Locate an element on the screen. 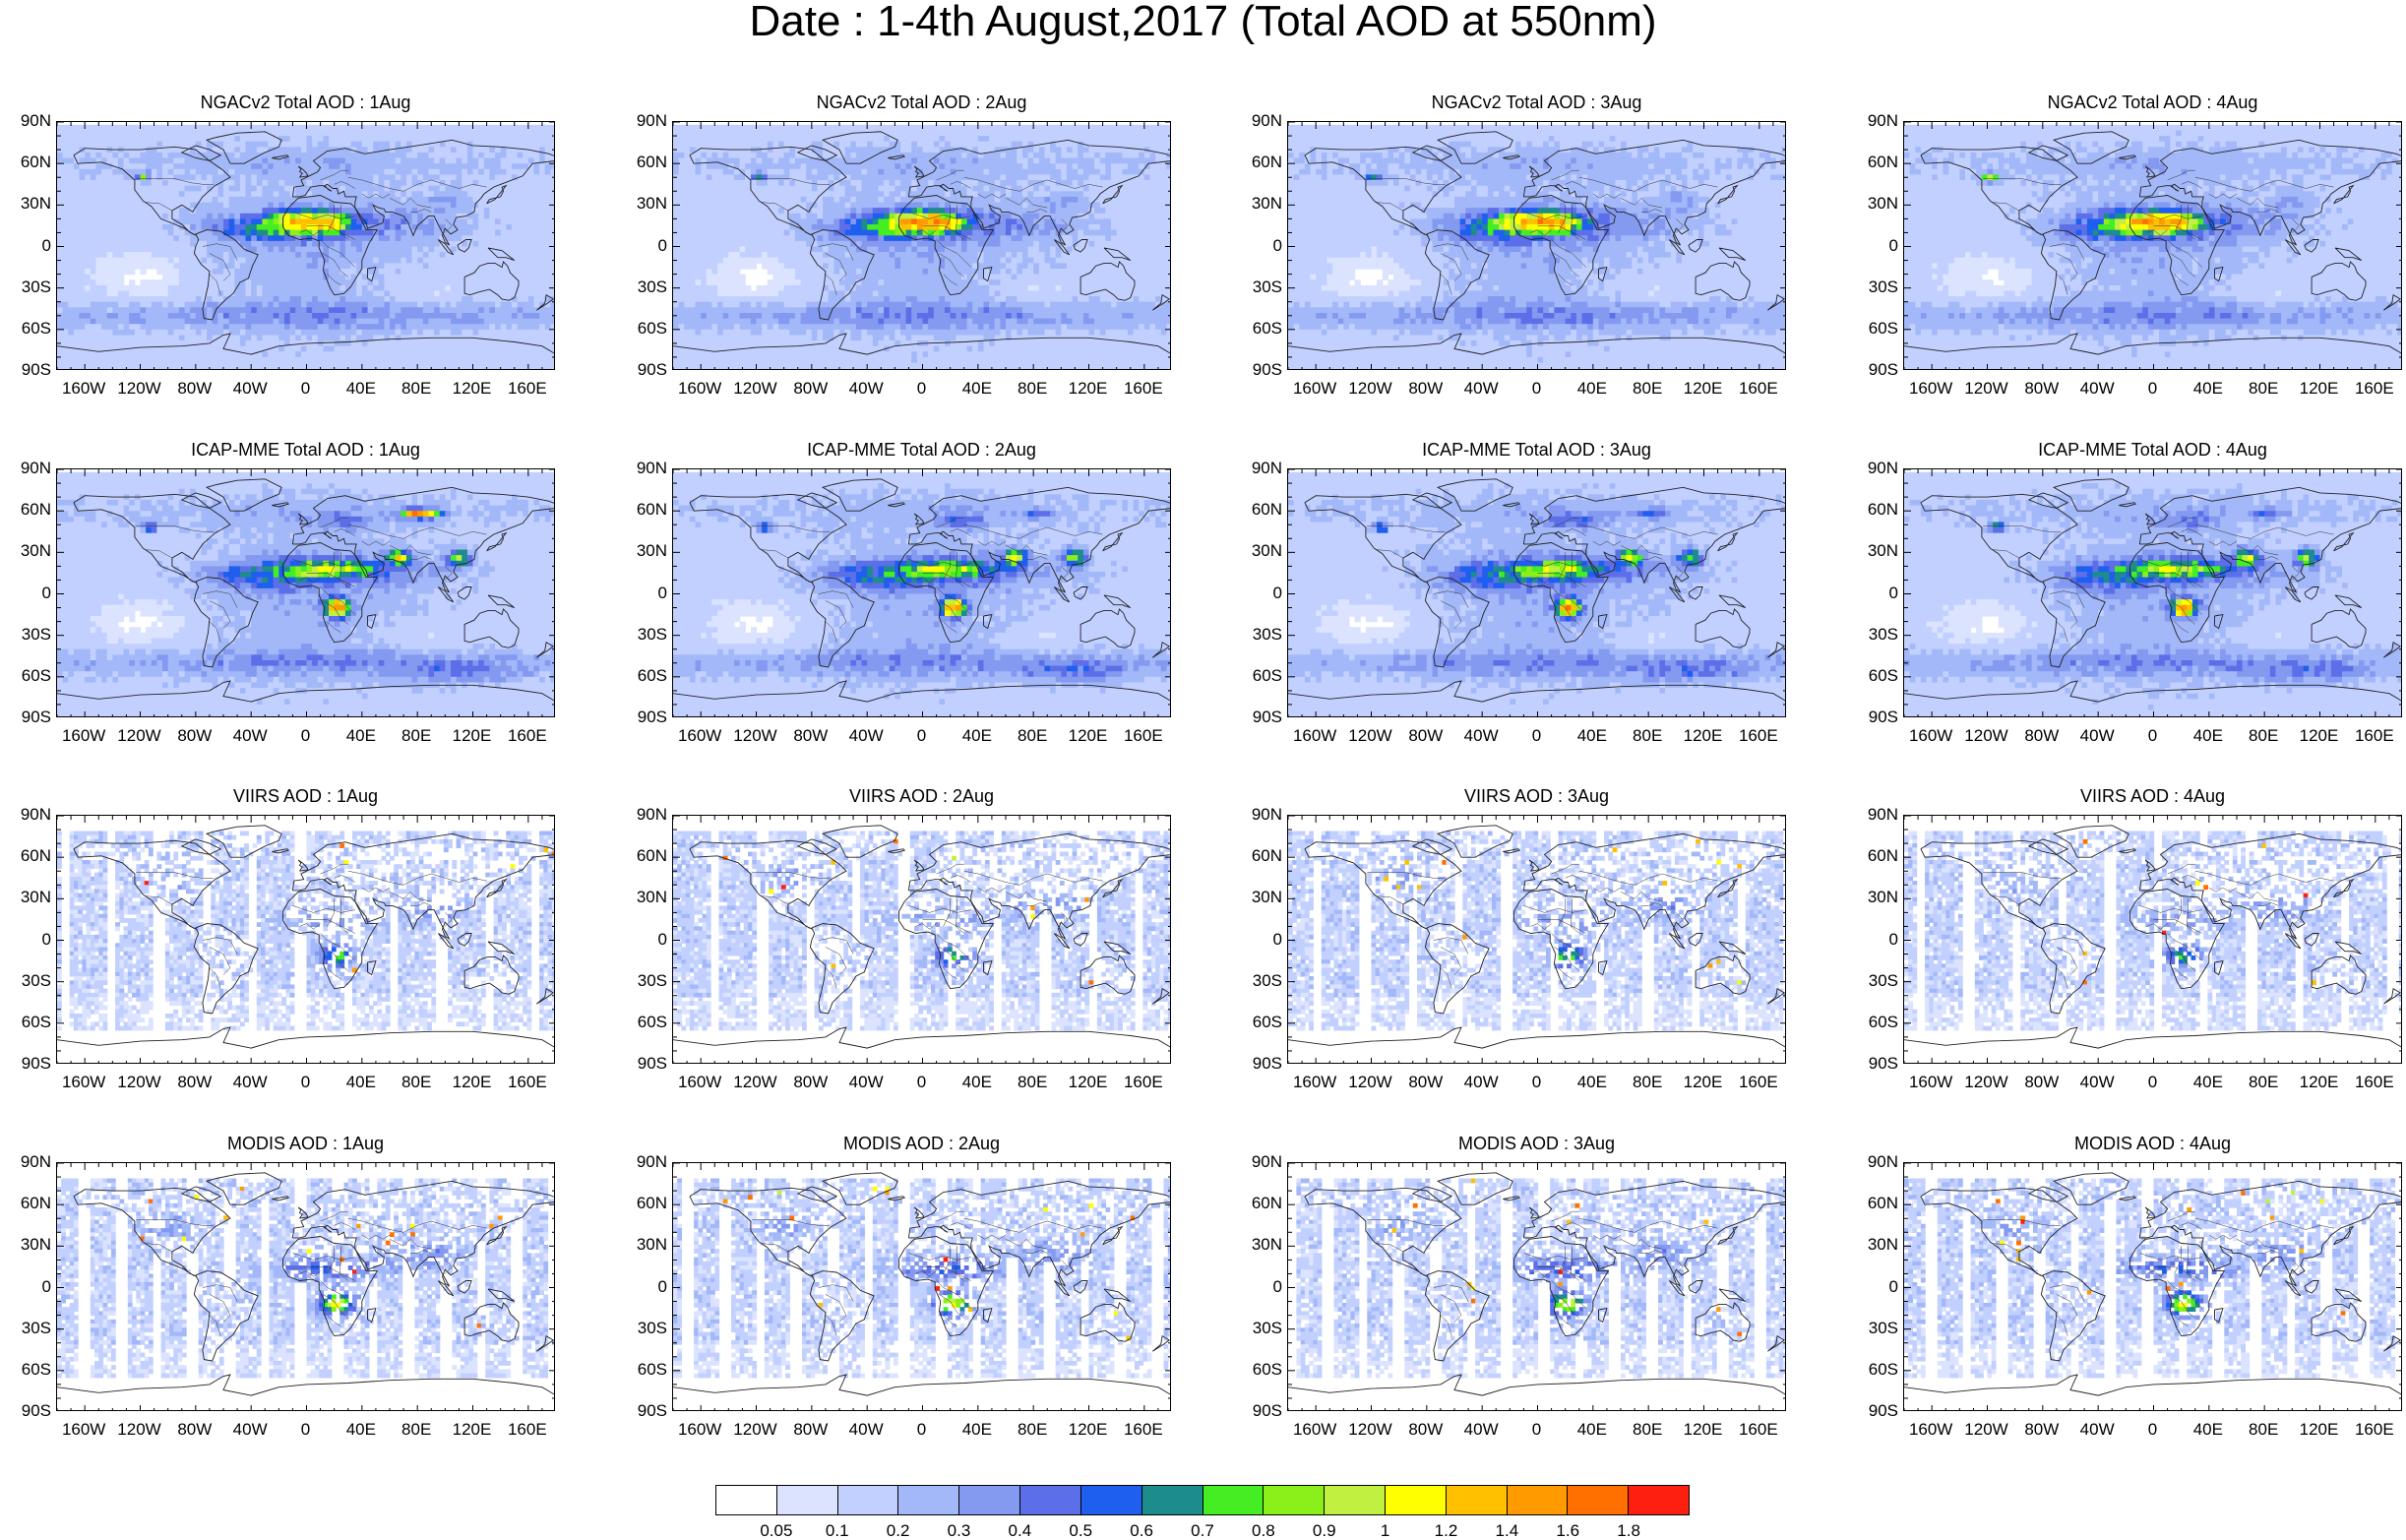 This screenshot has height=1540, width=2406. panel-title: ICAP-MME Total AOD : 2Aug is located at coordinates (922, 450).